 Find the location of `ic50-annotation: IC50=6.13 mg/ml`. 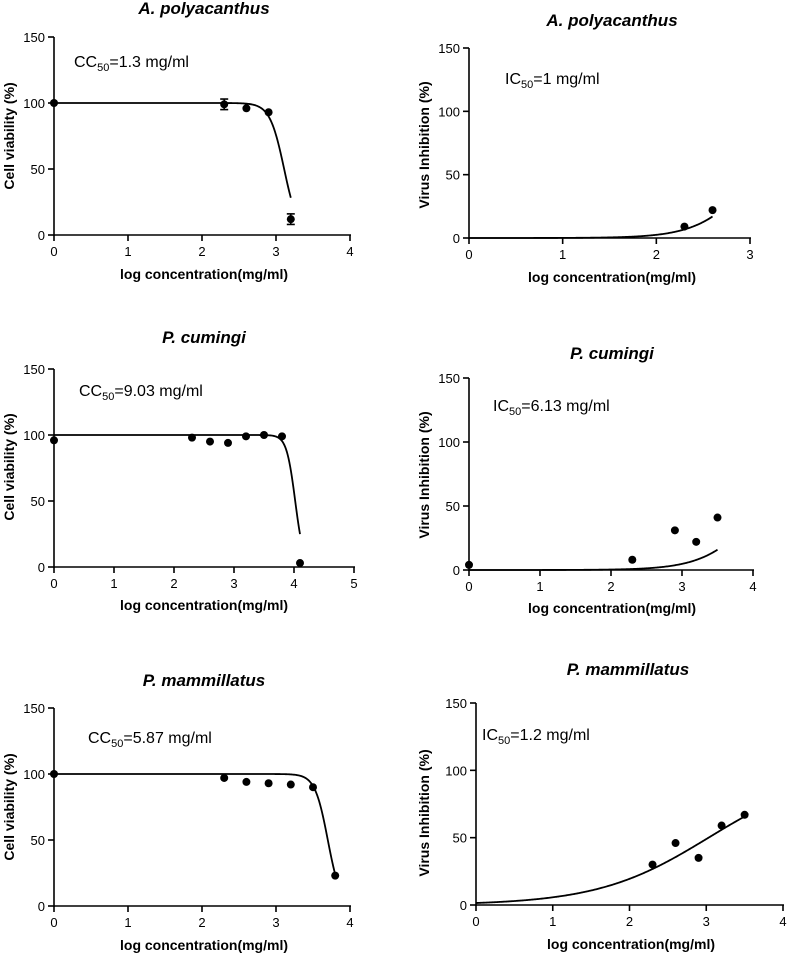

ic50-annotation: IC50=6.13 mg/ml is located at coordinates (551, 408).